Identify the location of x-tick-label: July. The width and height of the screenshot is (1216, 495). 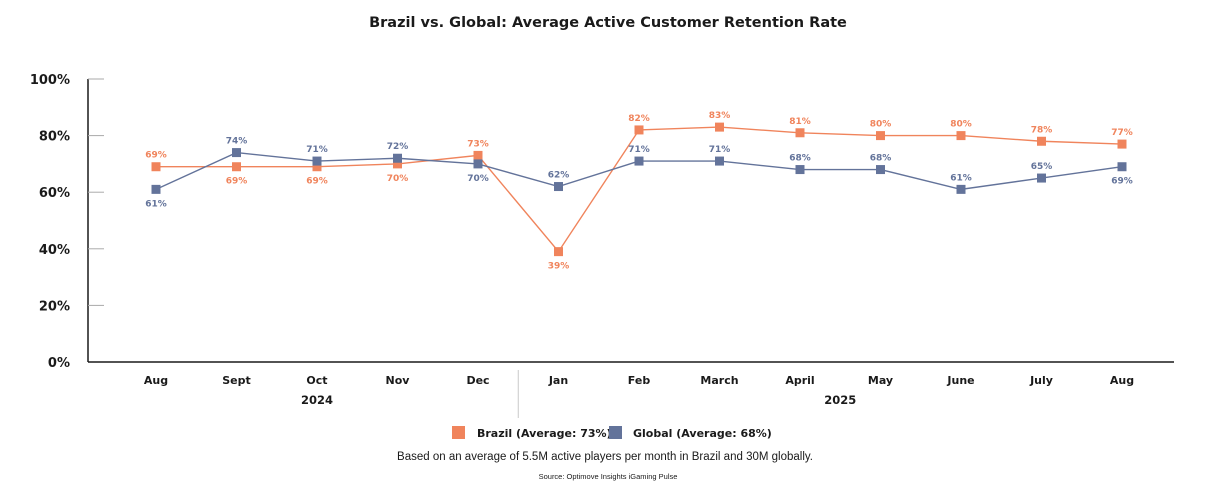
(1041, 380).